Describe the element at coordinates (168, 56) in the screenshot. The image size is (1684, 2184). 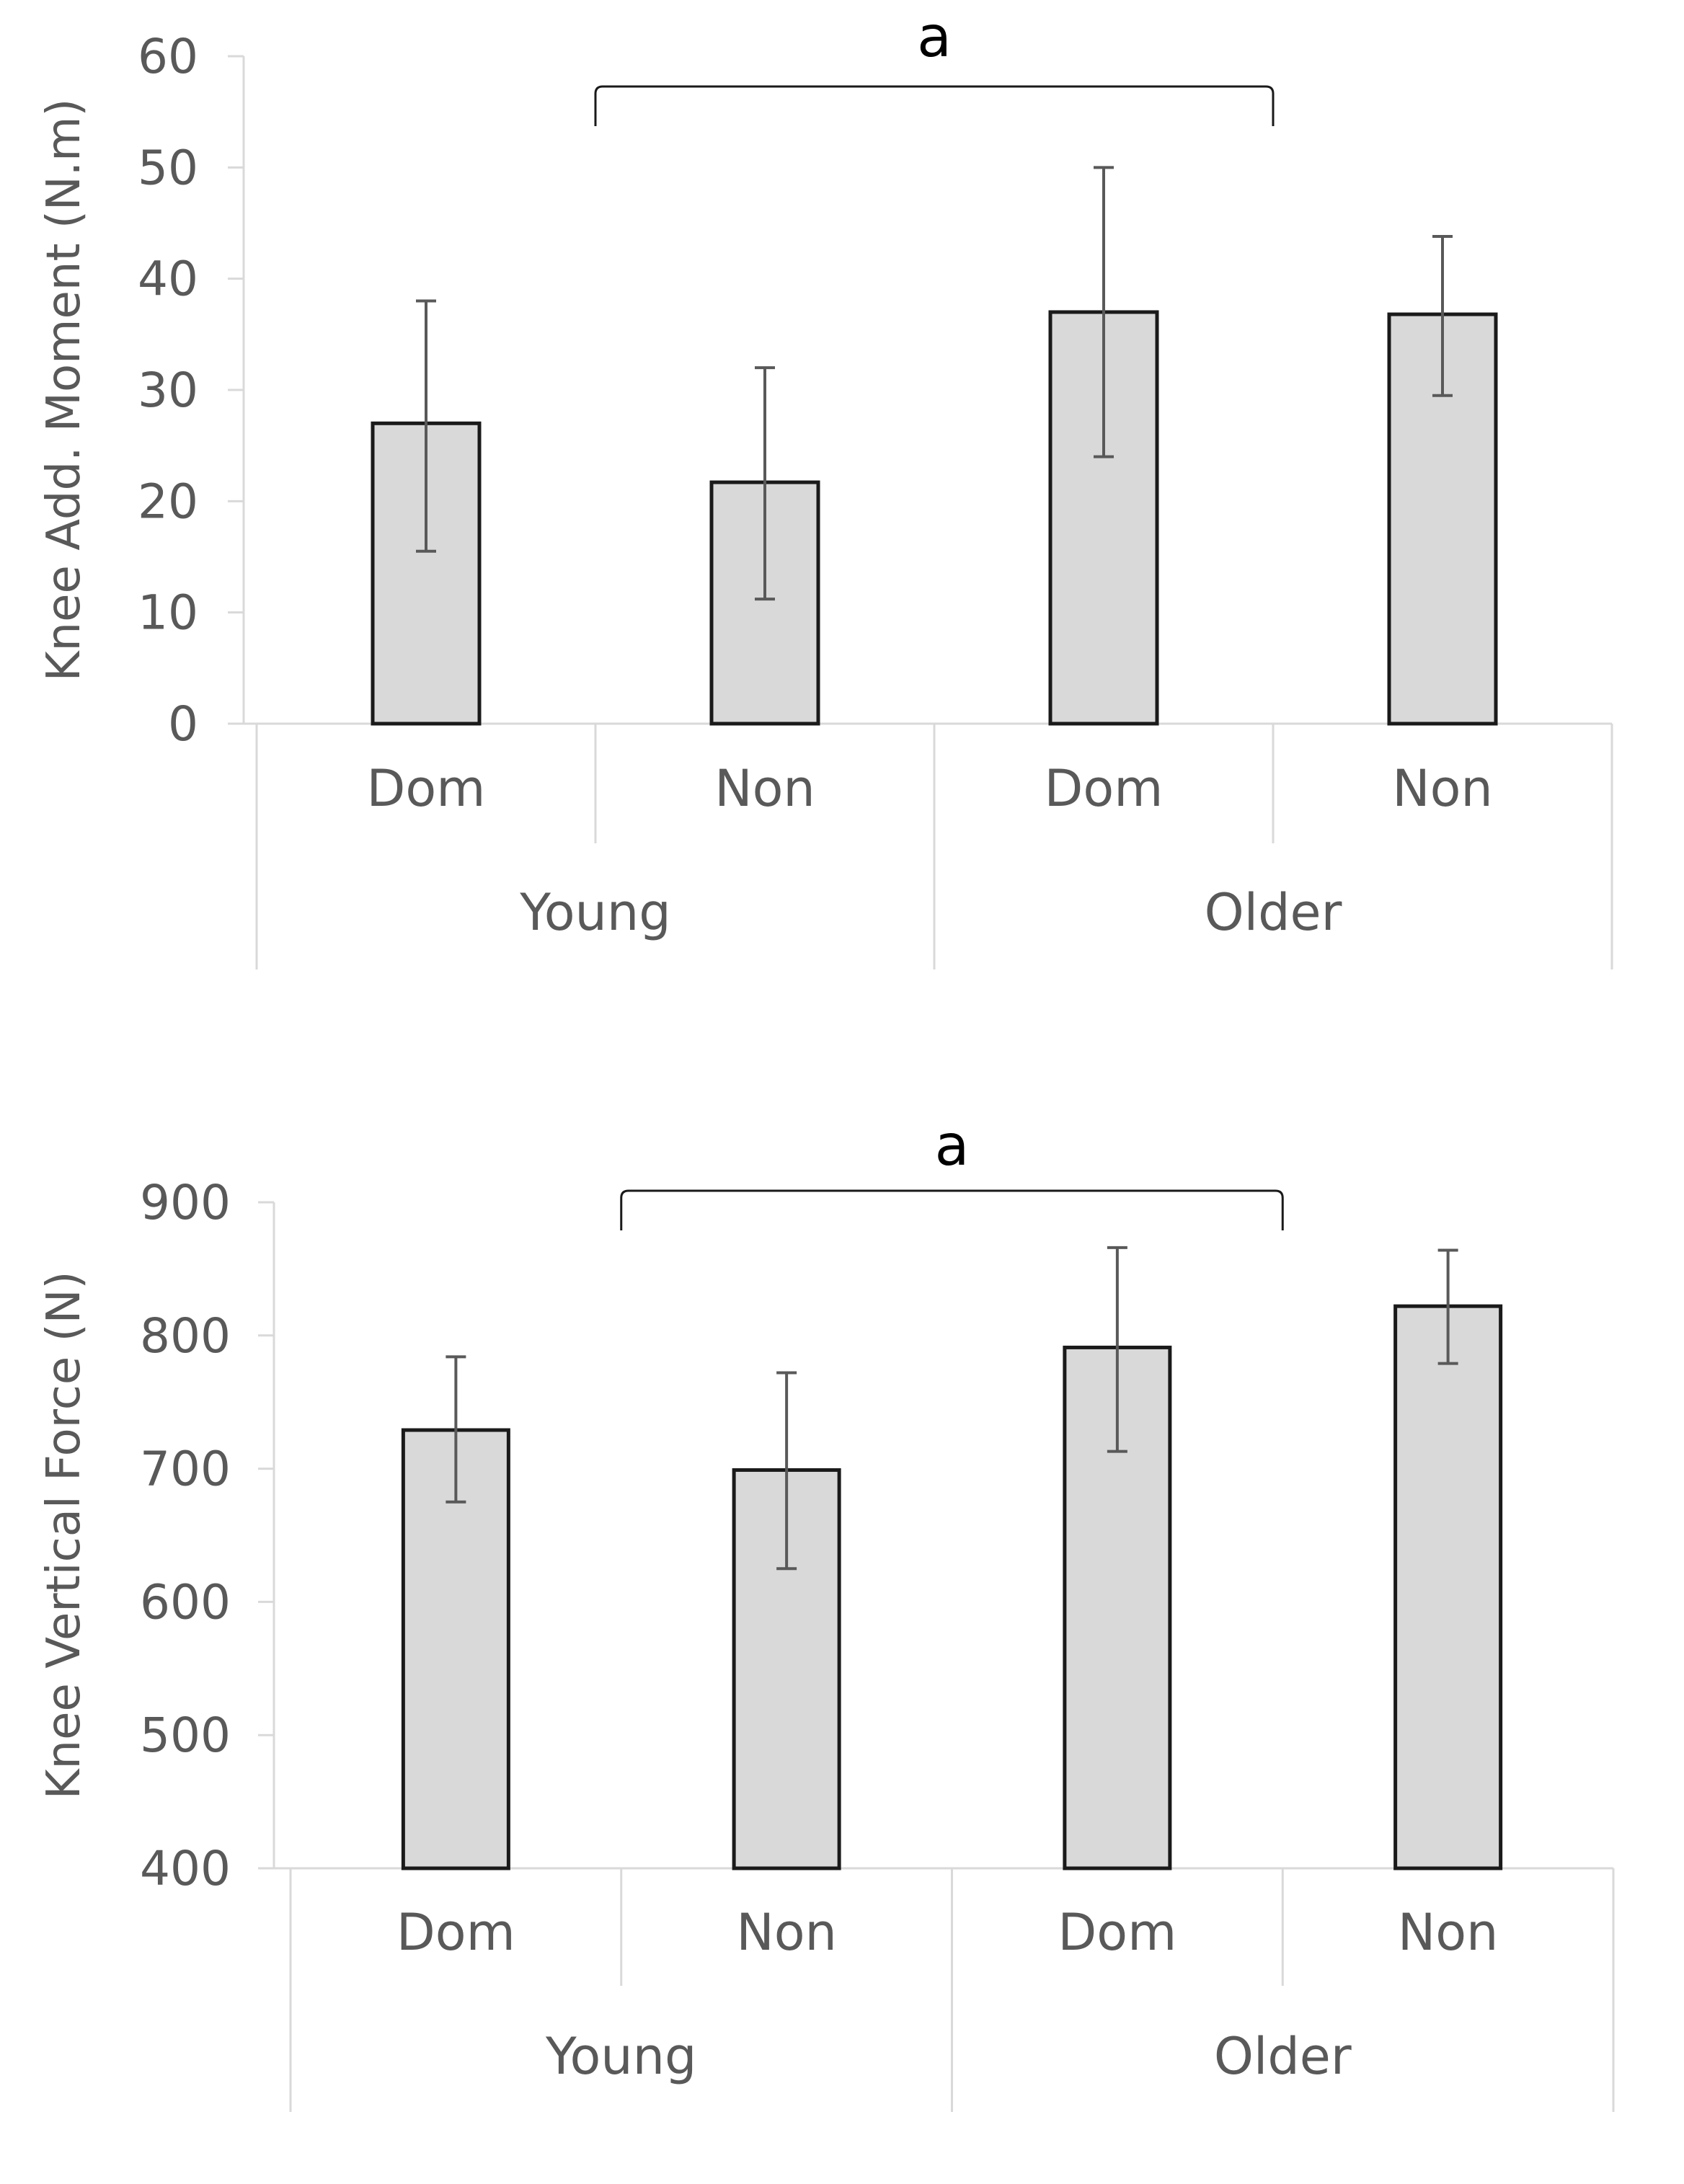
I see `y-tick-label: 60` at that location.